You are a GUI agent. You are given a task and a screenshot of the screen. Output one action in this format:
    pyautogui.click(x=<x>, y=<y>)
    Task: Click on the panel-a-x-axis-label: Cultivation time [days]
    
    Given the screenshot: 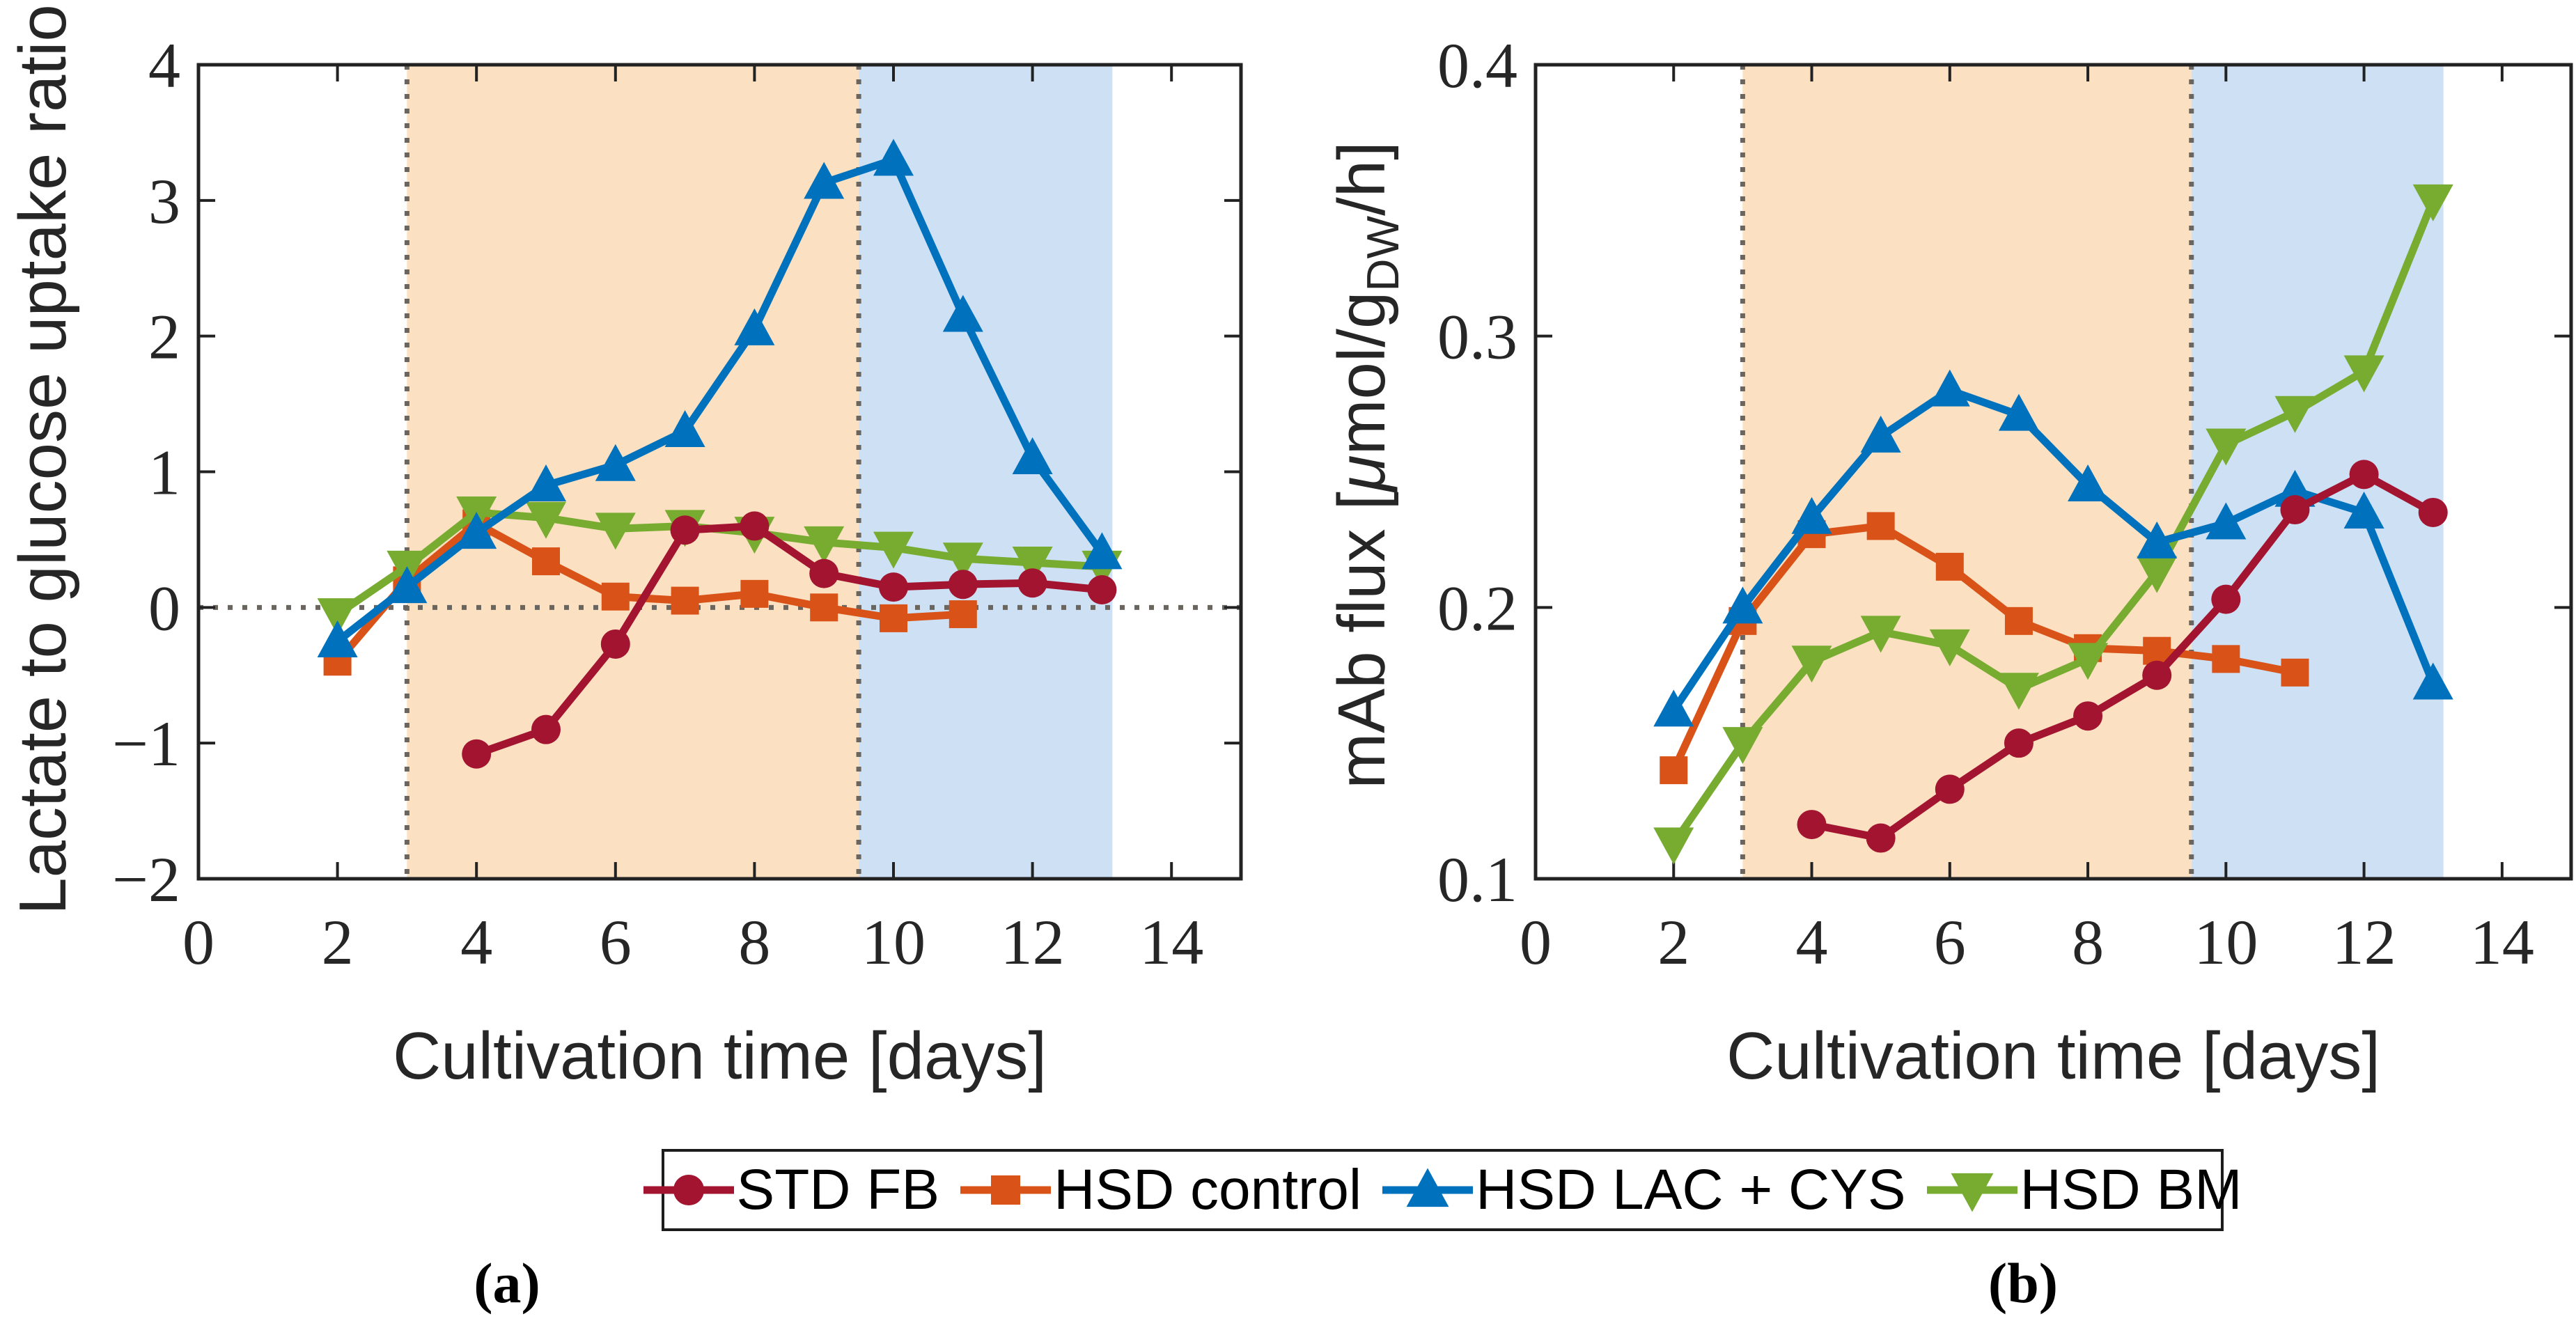 What is the action you would take?
    pyautogui.click(x=719, y=1056)
    